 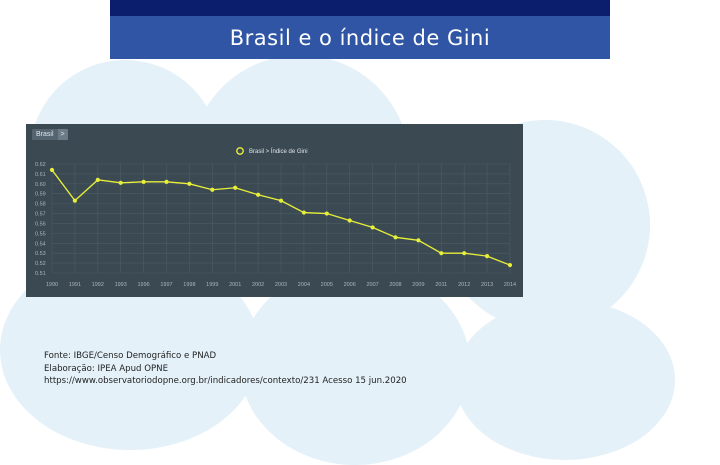 What do you see at coordinates (106, 368) in the screenshot?
I see `note-elaboration: Elaboração: IPEA Apud OPNE` at bounding box center [106, 368].